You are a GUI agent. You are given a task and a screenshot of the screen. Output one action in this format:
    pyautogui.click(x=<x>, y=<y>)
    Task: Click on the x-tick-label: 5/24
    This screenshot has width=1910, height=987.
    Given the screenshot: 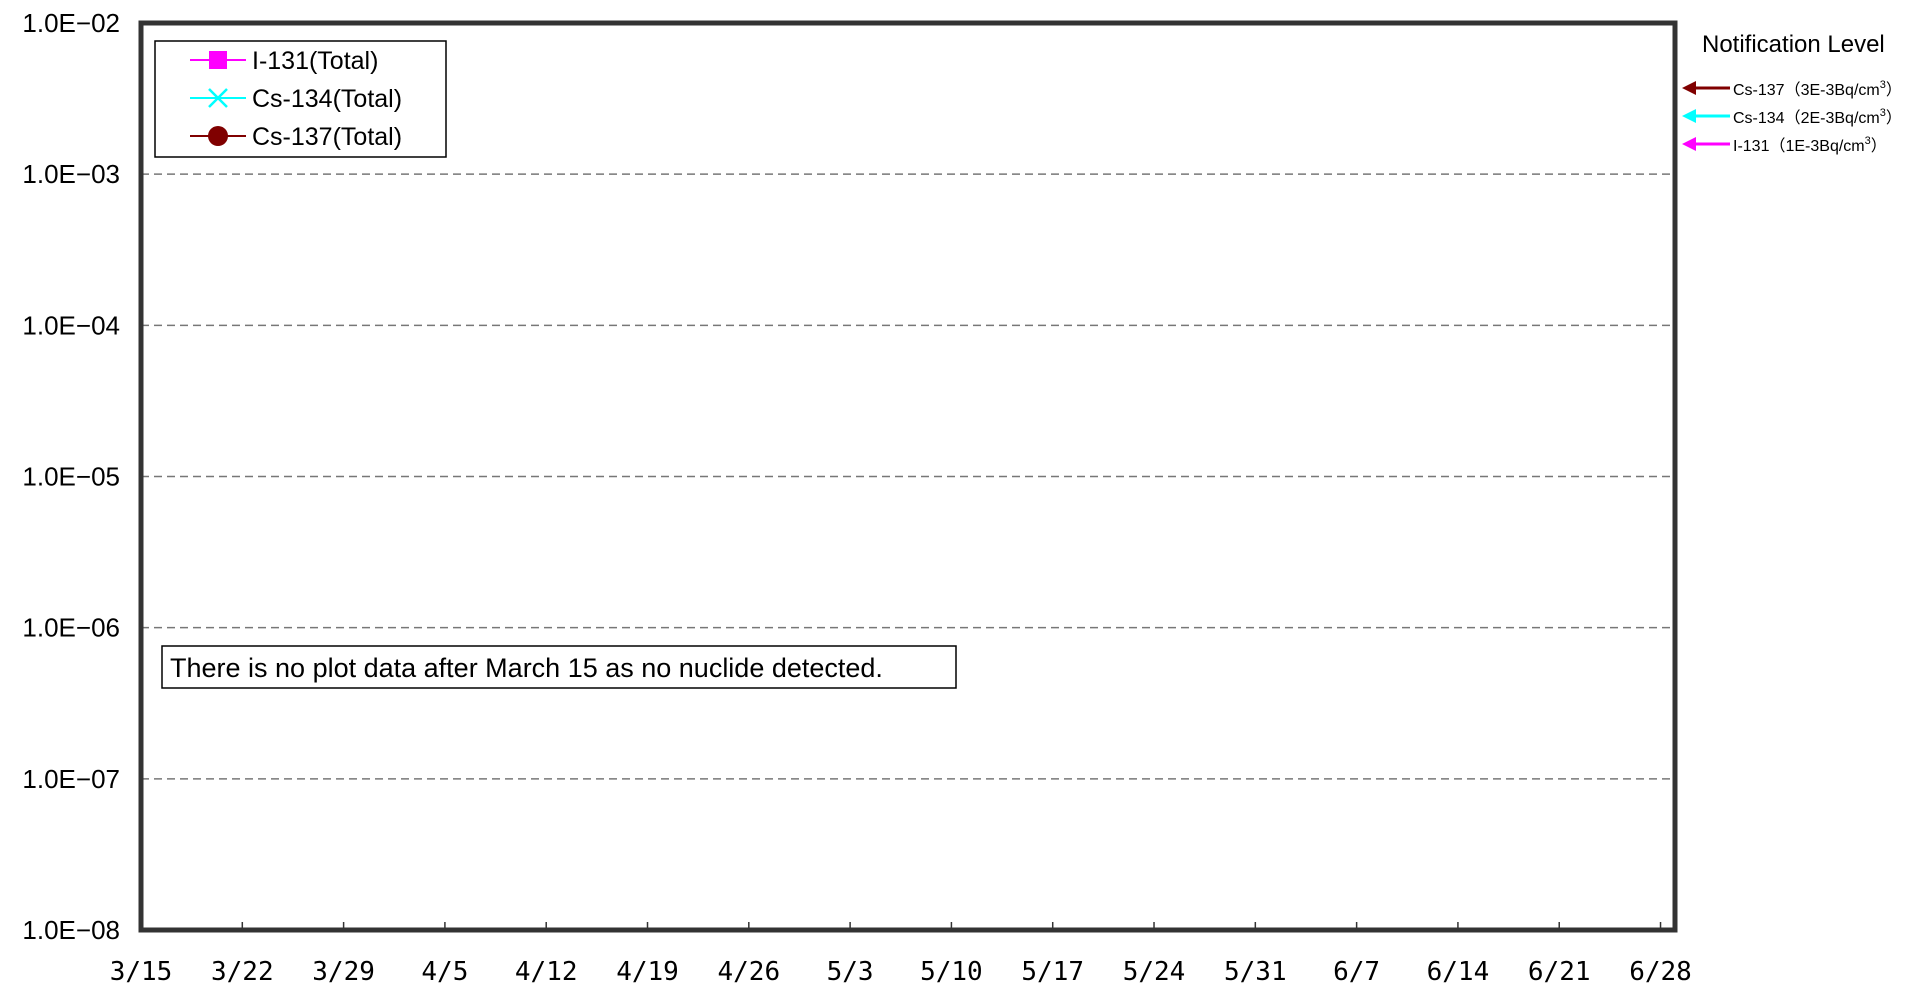 What is the action you would take?
    pyautogui.click(x=1154, y=972)
    